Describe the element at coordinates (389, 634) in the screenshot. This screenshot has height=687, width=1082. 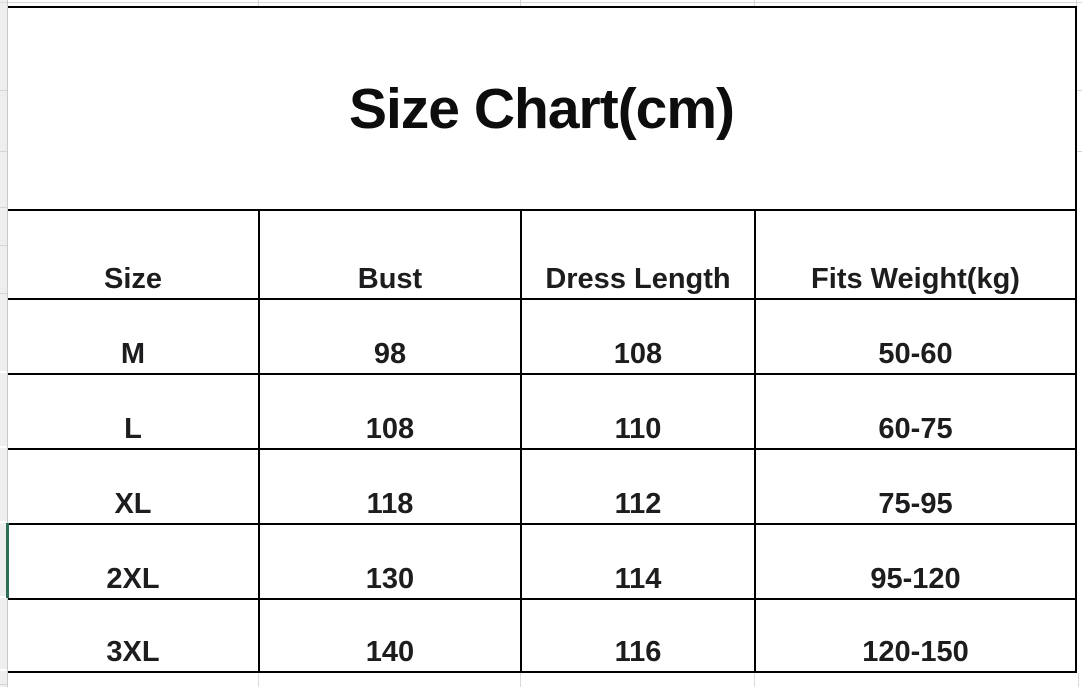
I see `cell-3xl-bust: 140` at that location.